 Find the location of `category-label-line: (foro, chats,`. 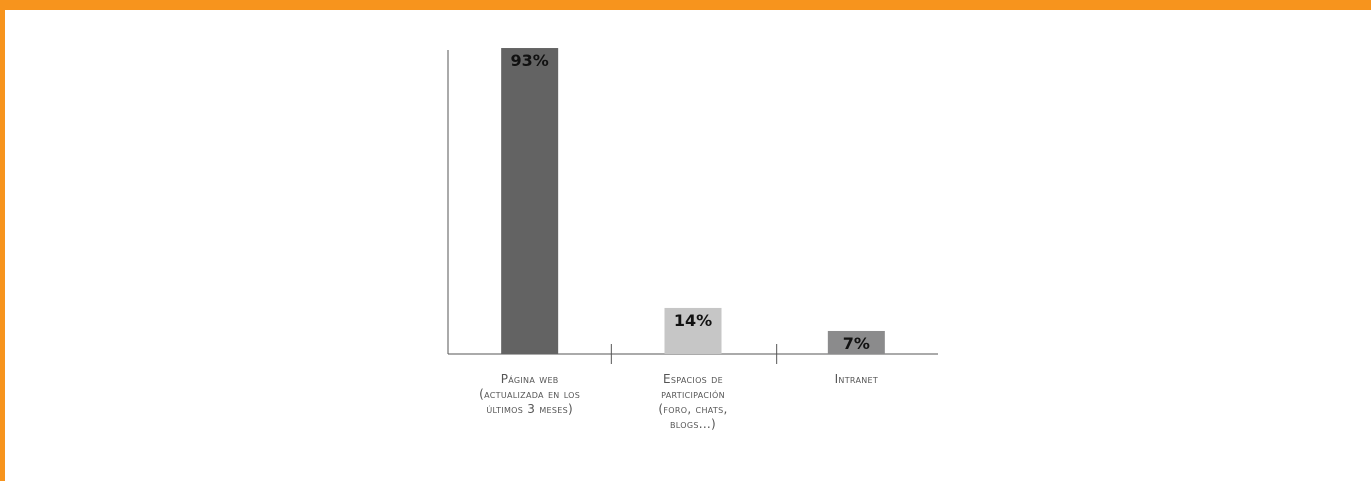

category-label-line: (foro, chats, is located at coordinates (692, 409).